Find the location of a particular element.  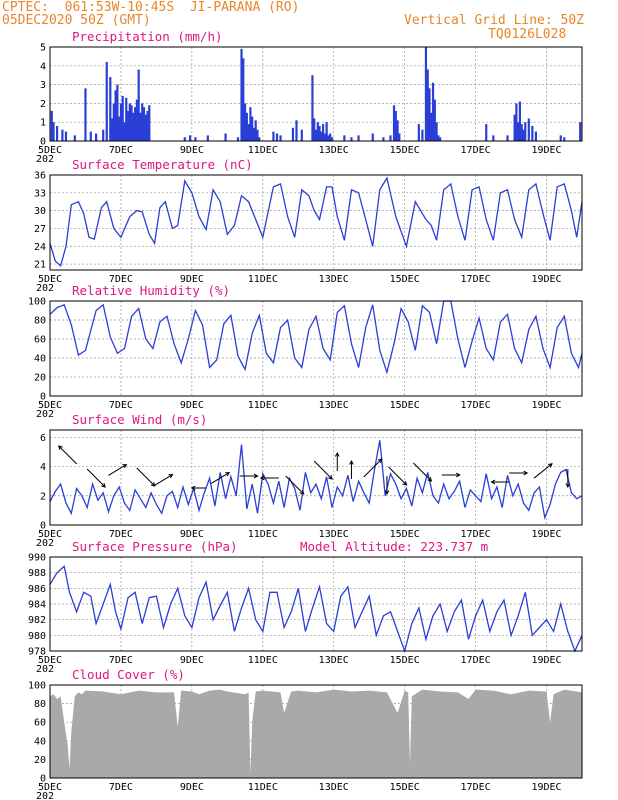

y-tick-label: 2 is located at coordinates (43, 104).